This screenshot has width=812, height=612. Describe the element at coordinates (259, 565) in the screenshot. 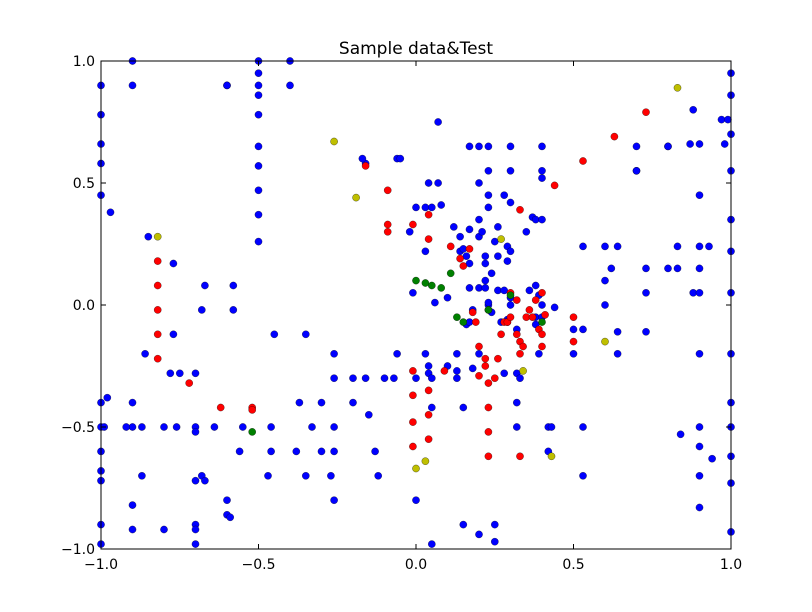

I see `x-tick-label-1: −0.5` at that location.